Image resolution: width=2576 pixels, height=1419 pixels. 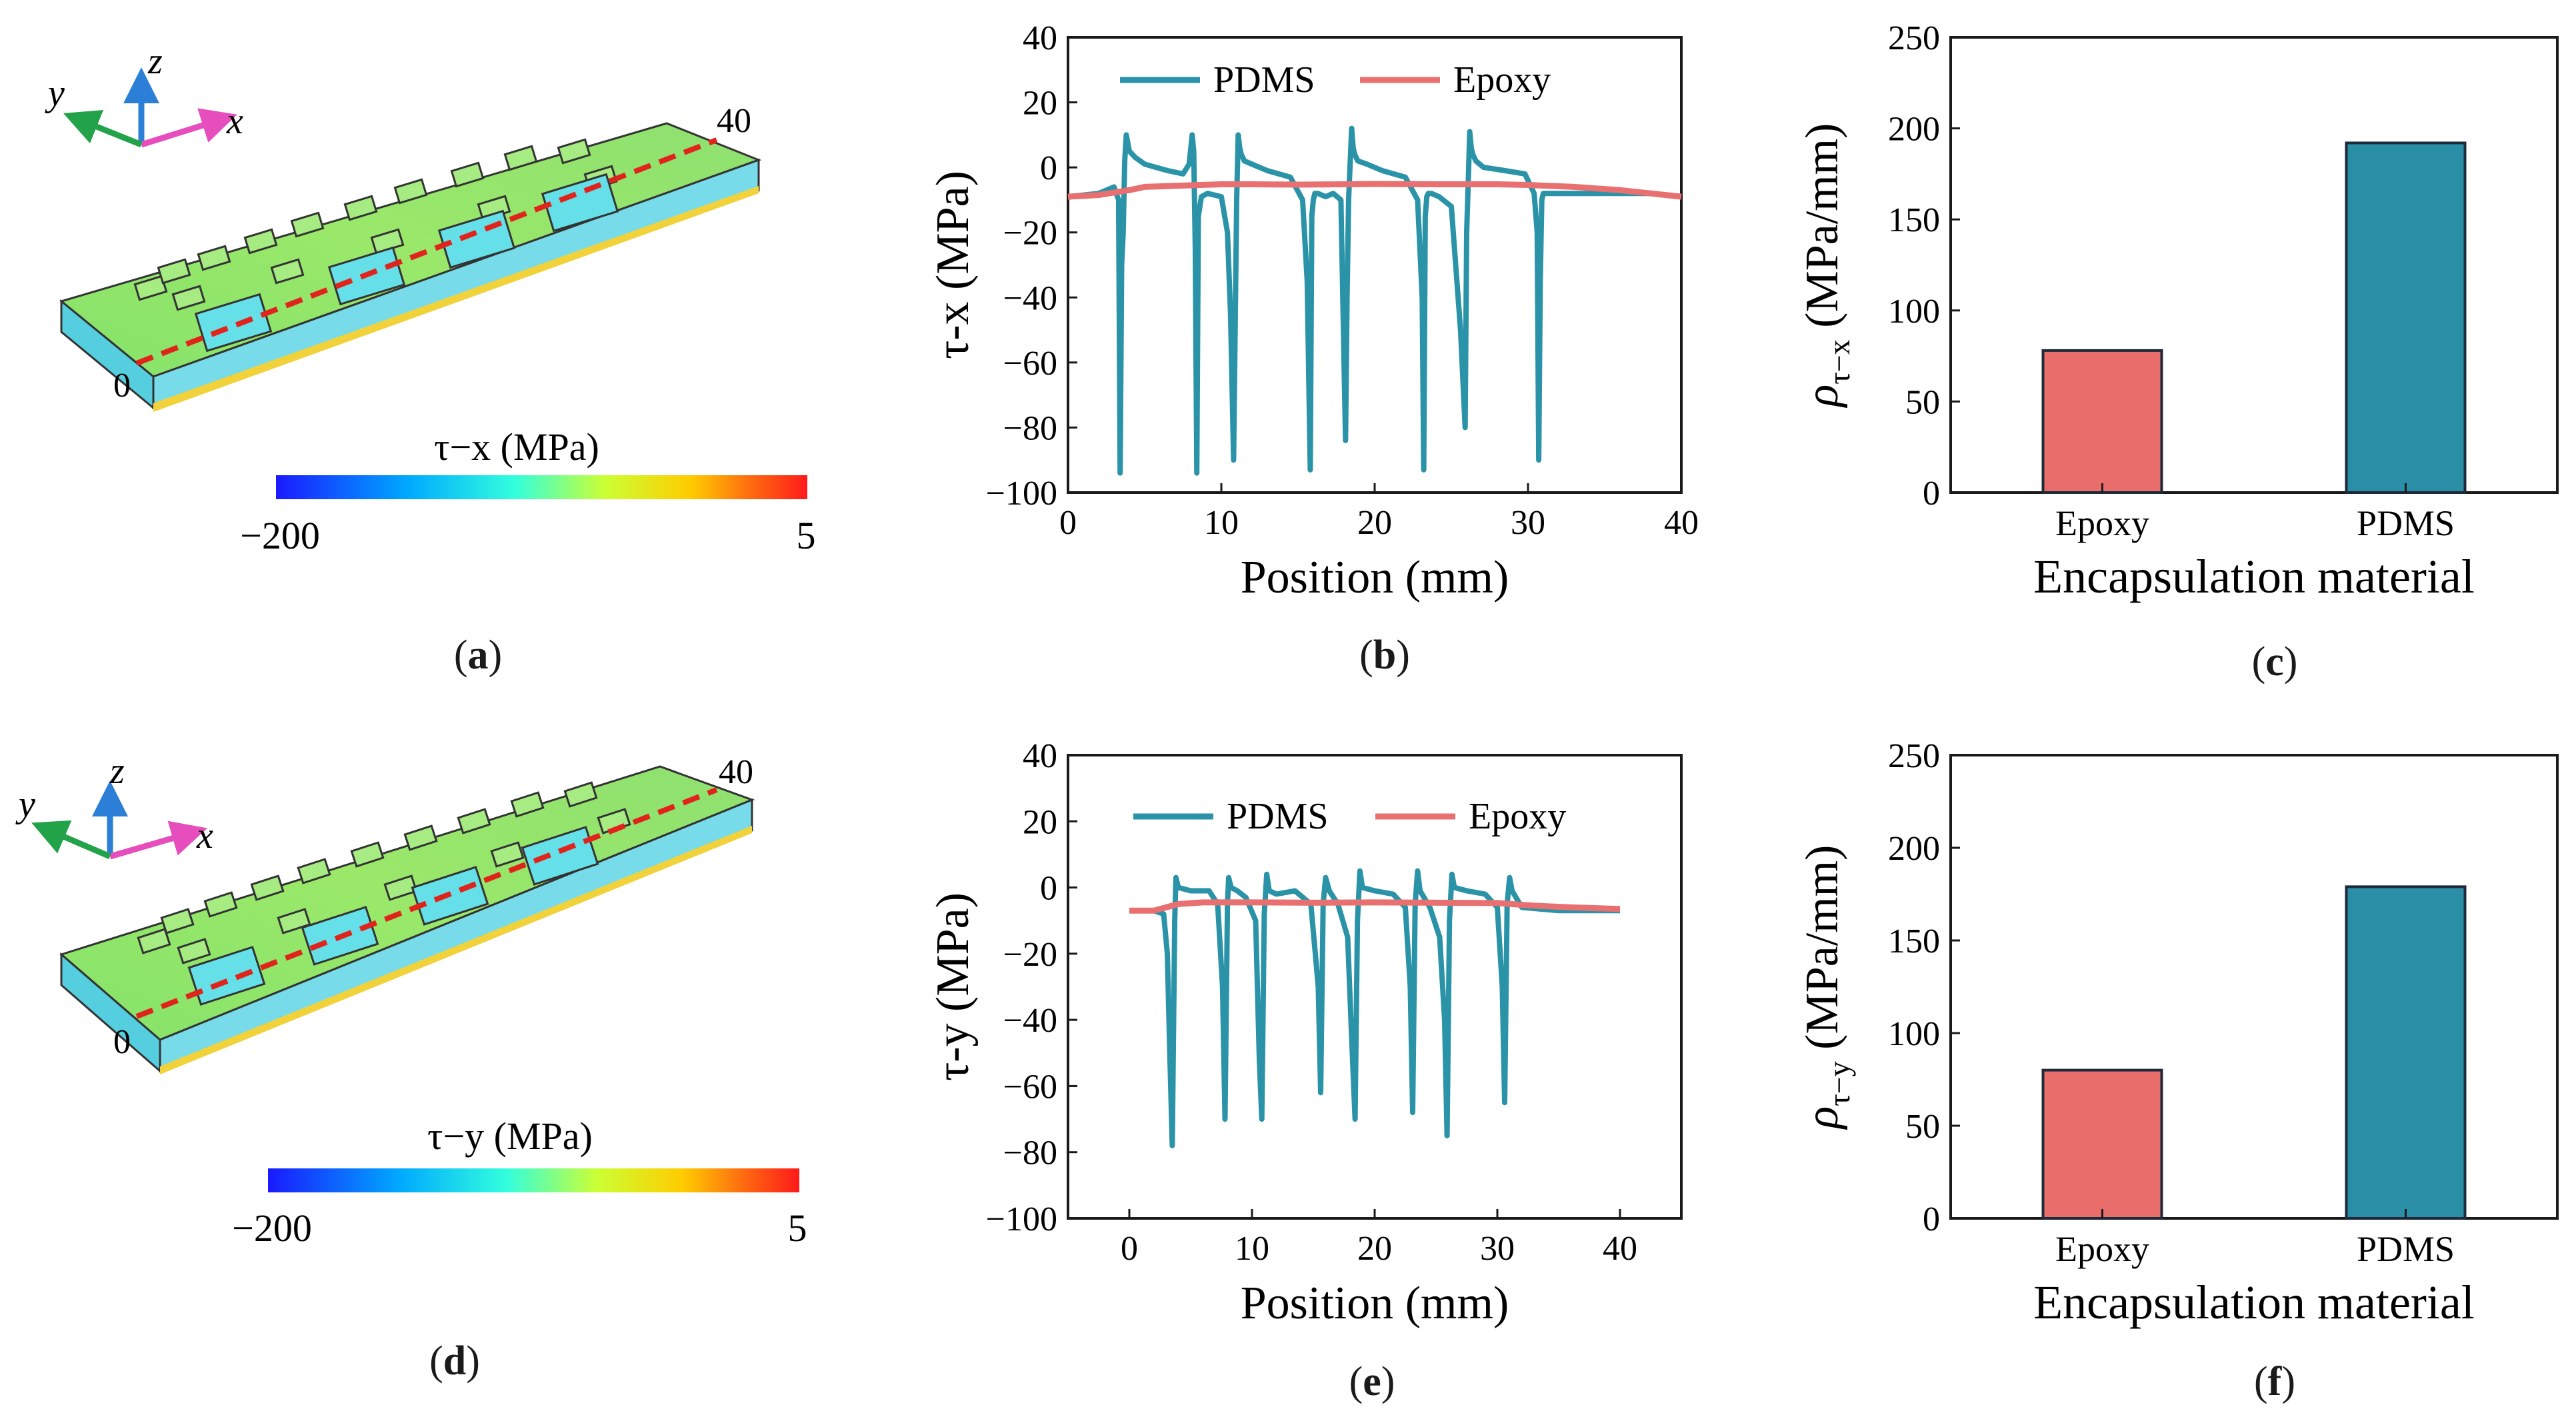 I want to click on panel-label-e: (e), so click(x=1372, y=1381).